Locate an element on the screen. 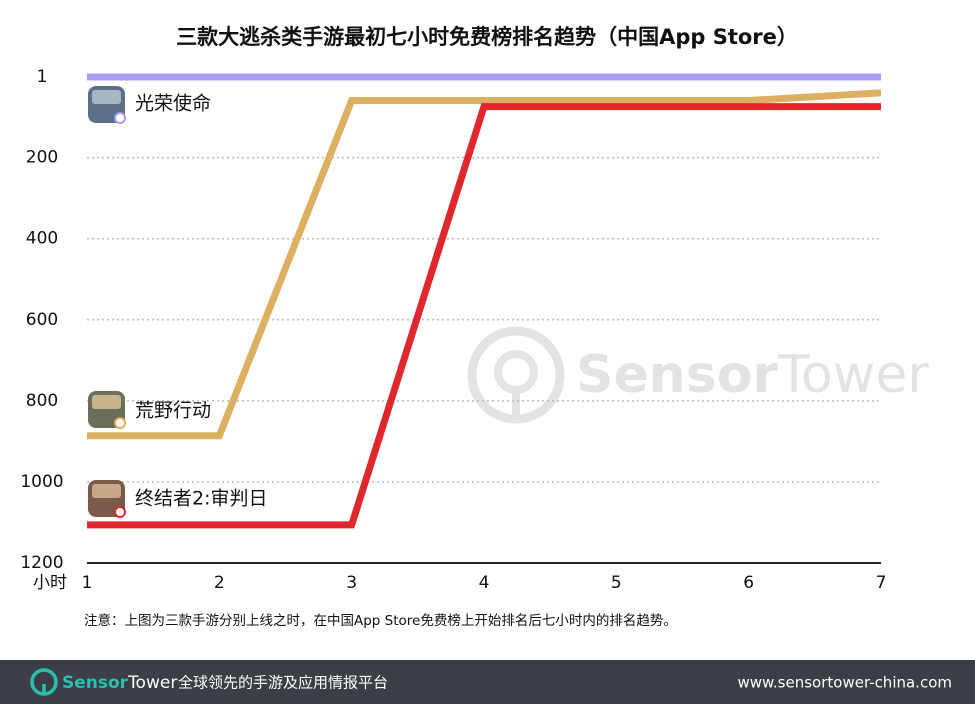 The width and height of the screenshot is (975, 704). x-tick-label: 1 is located at coordinates (87, 583).